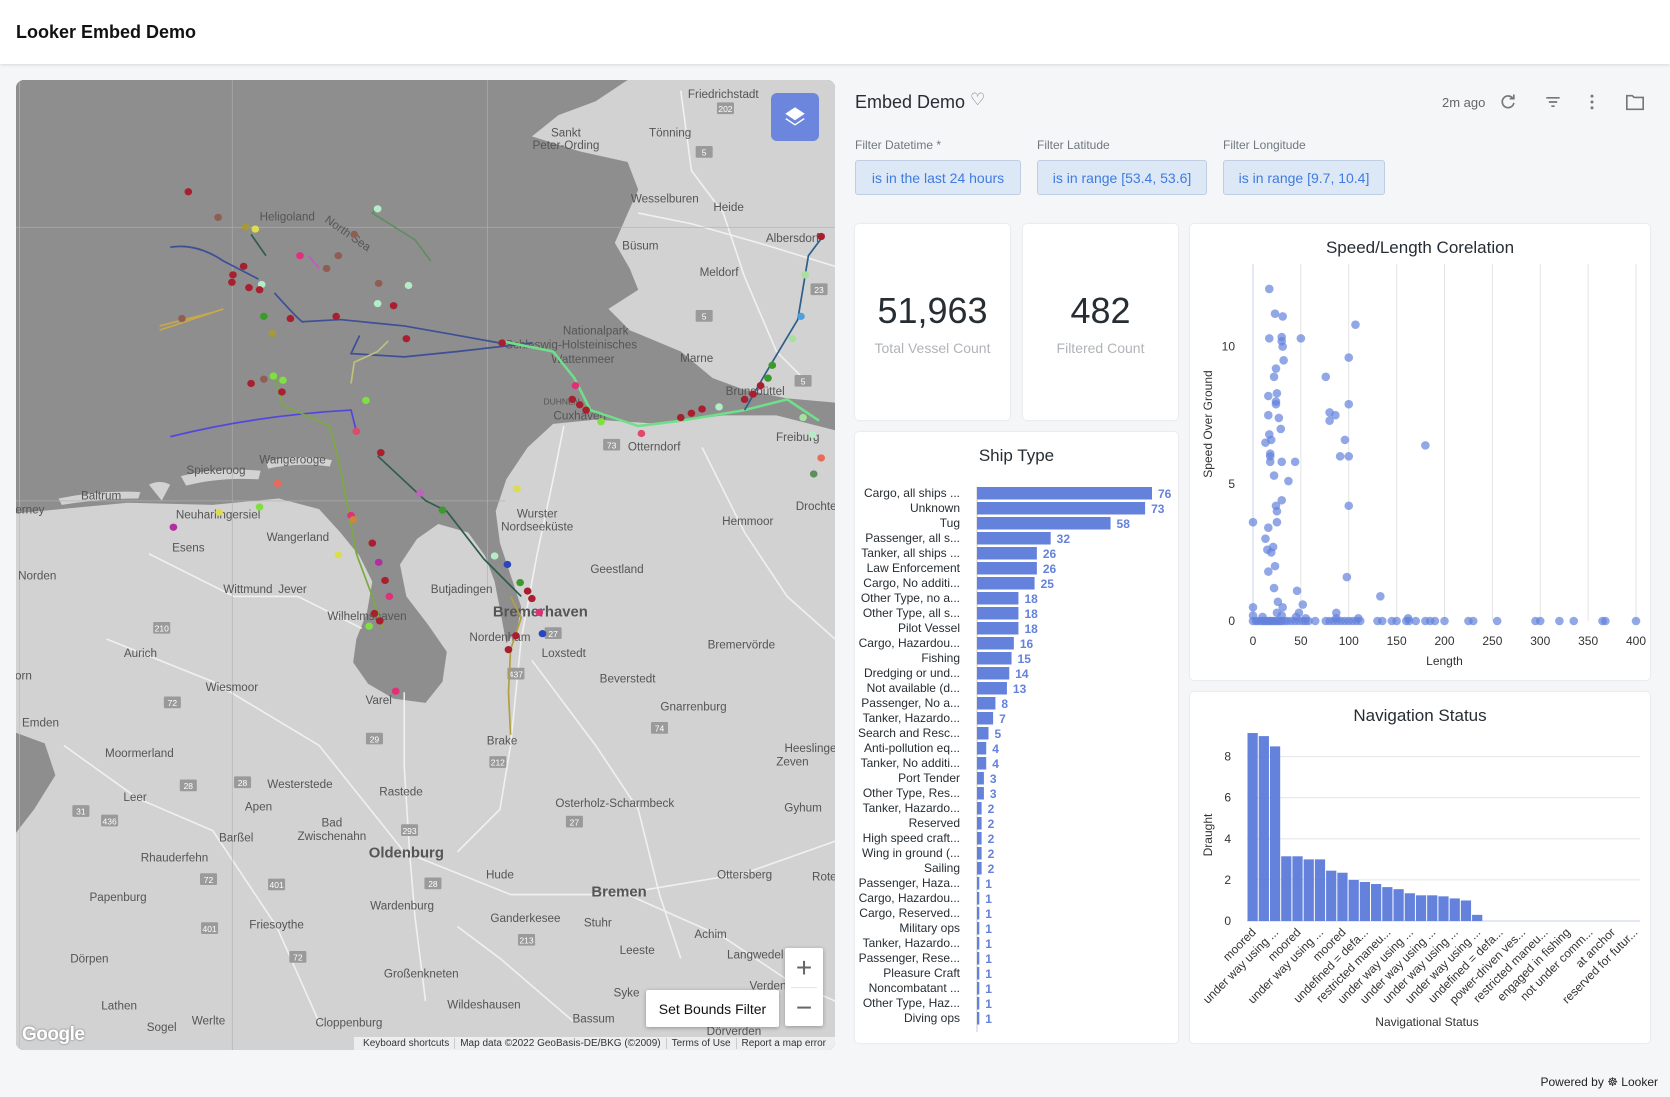  What do you see at coordinates (978, 99) in the screenshot?
I see `heart-icon: ♡` at bounding box center [978, 99].